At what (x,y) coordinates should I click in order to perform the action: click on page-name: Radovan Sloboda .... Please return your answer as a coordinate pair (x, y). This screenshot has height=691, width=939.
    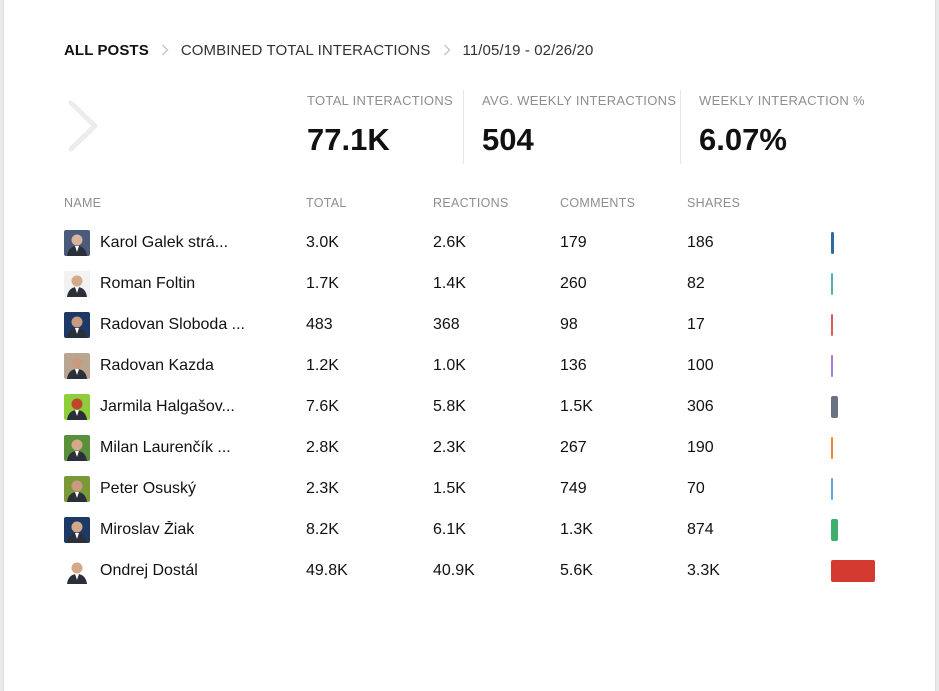
    Looking at the image, I should click on (172, 324).